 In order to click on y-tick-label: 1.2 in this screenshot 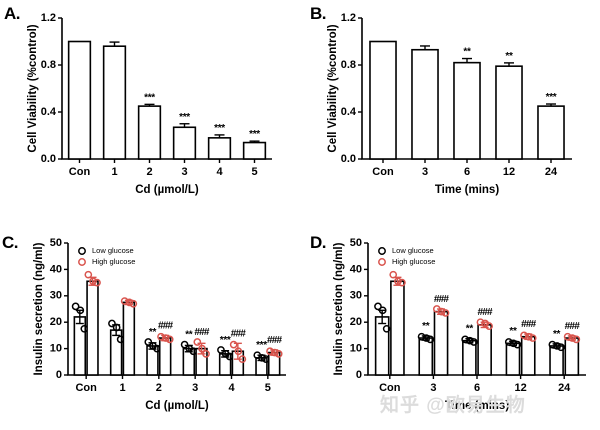, I will do `click(348, 18)`.